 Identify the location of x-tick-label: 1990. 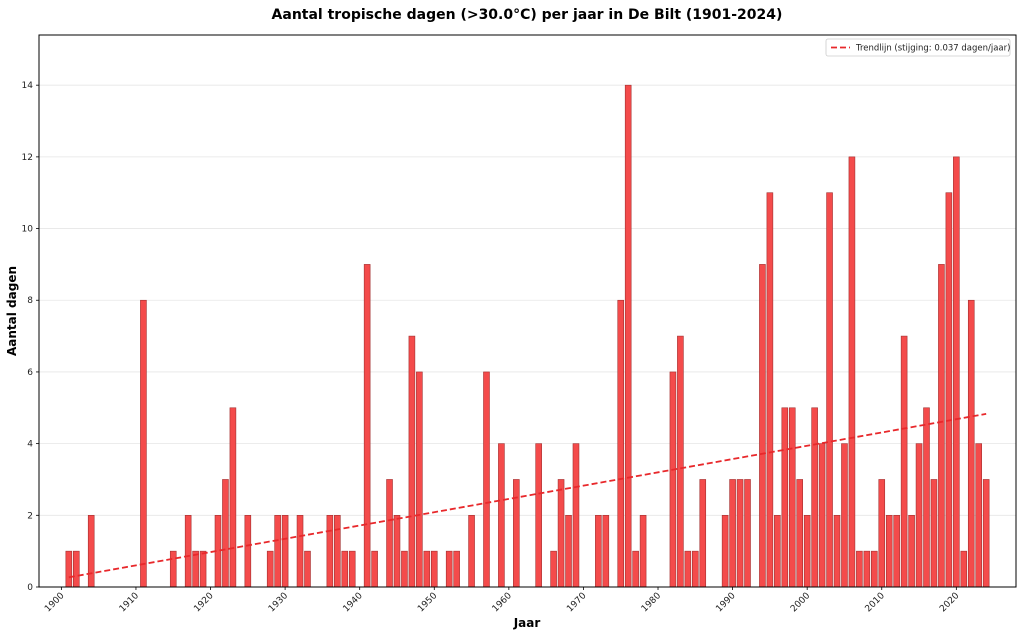
(725, 602).